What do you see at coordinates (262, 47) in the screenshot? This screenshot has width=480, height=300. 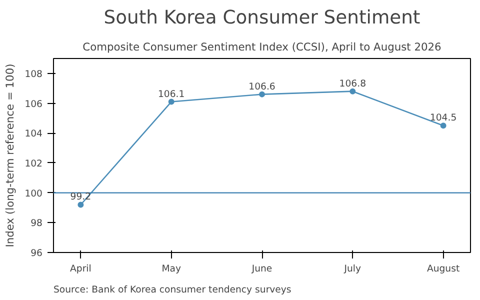 I see `chart-subtitle: Composite Consumer Sentiment Index (CCSI), April to August 2026` at bounding box center [262, 47].